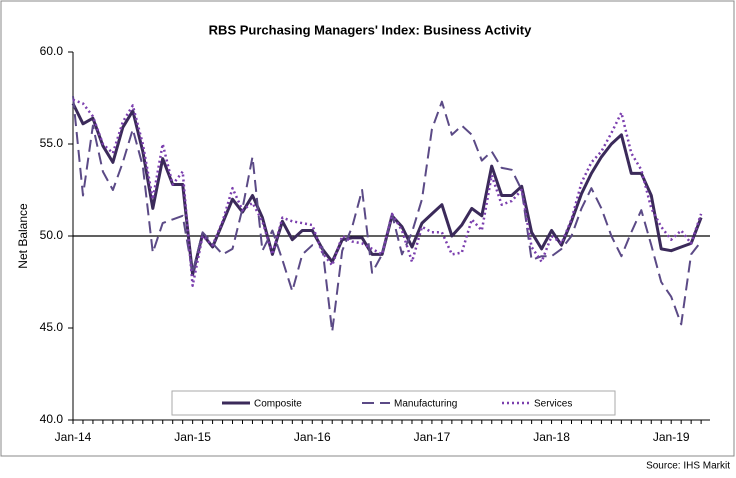 The image size is (736, 478). What do you see at coordinates (312, 437) in the screenshot?
I see `x-tick-label: Jan-16` at bounding box center [312, 437].